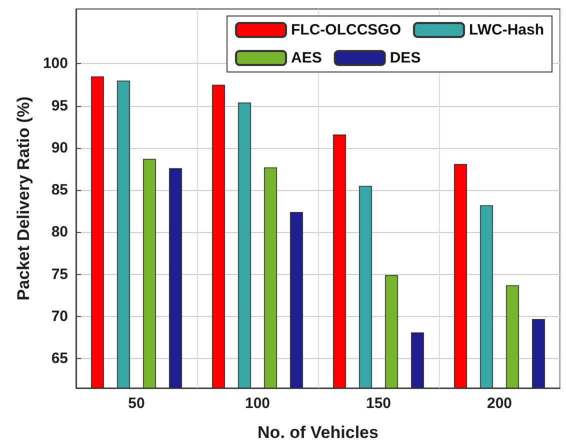  Describe the element at coordinates (257, 403) in the screenshot. I see `x-tick-label: 100` at that location.